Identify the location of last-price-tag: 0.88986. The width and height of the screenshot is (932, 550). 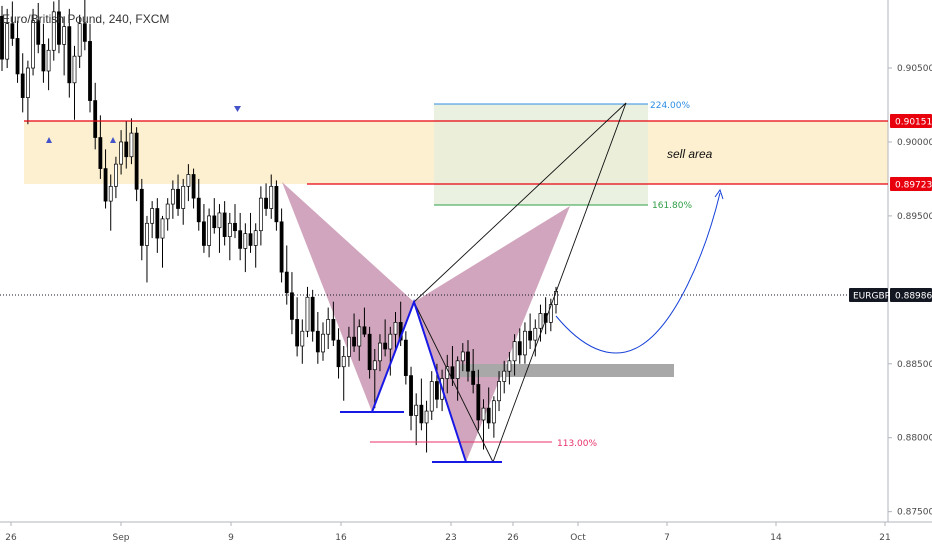
(911, 295).